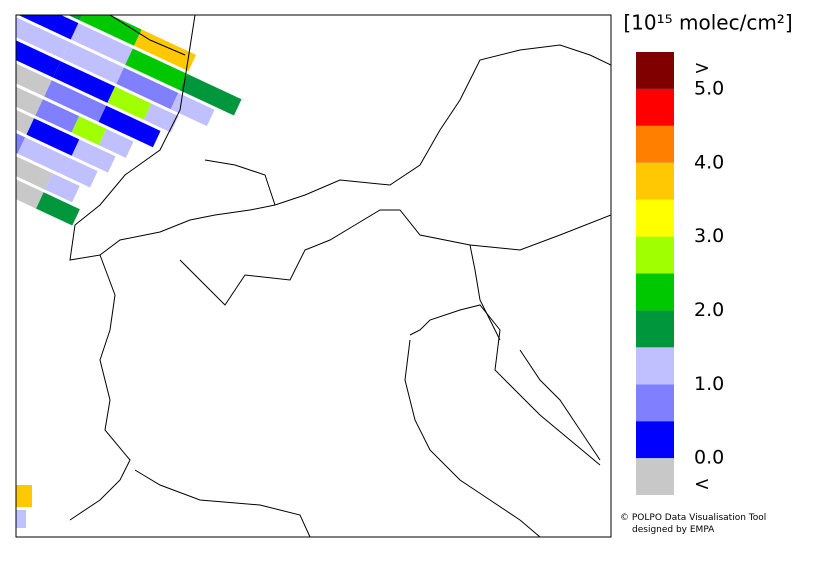 This screenshot has height=566, width=813. Describe the element at coordinates (709, 162) in the screenshot. I see `colorbar-label: 4.0` at that location.